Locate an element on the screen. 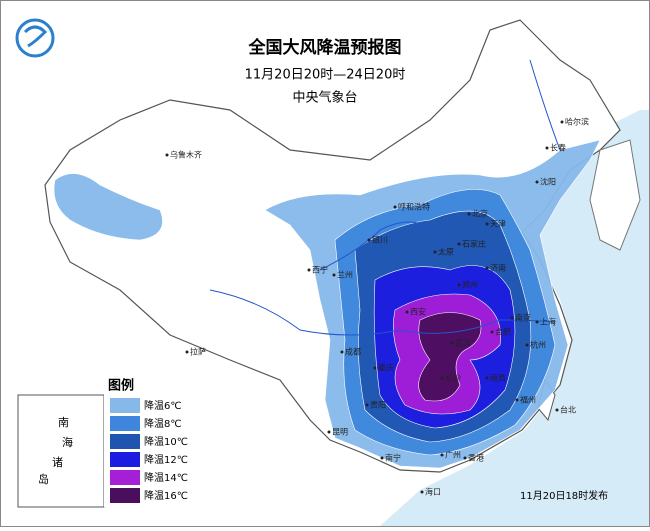  city-label: 香港 is located at coordinates (476, 458).